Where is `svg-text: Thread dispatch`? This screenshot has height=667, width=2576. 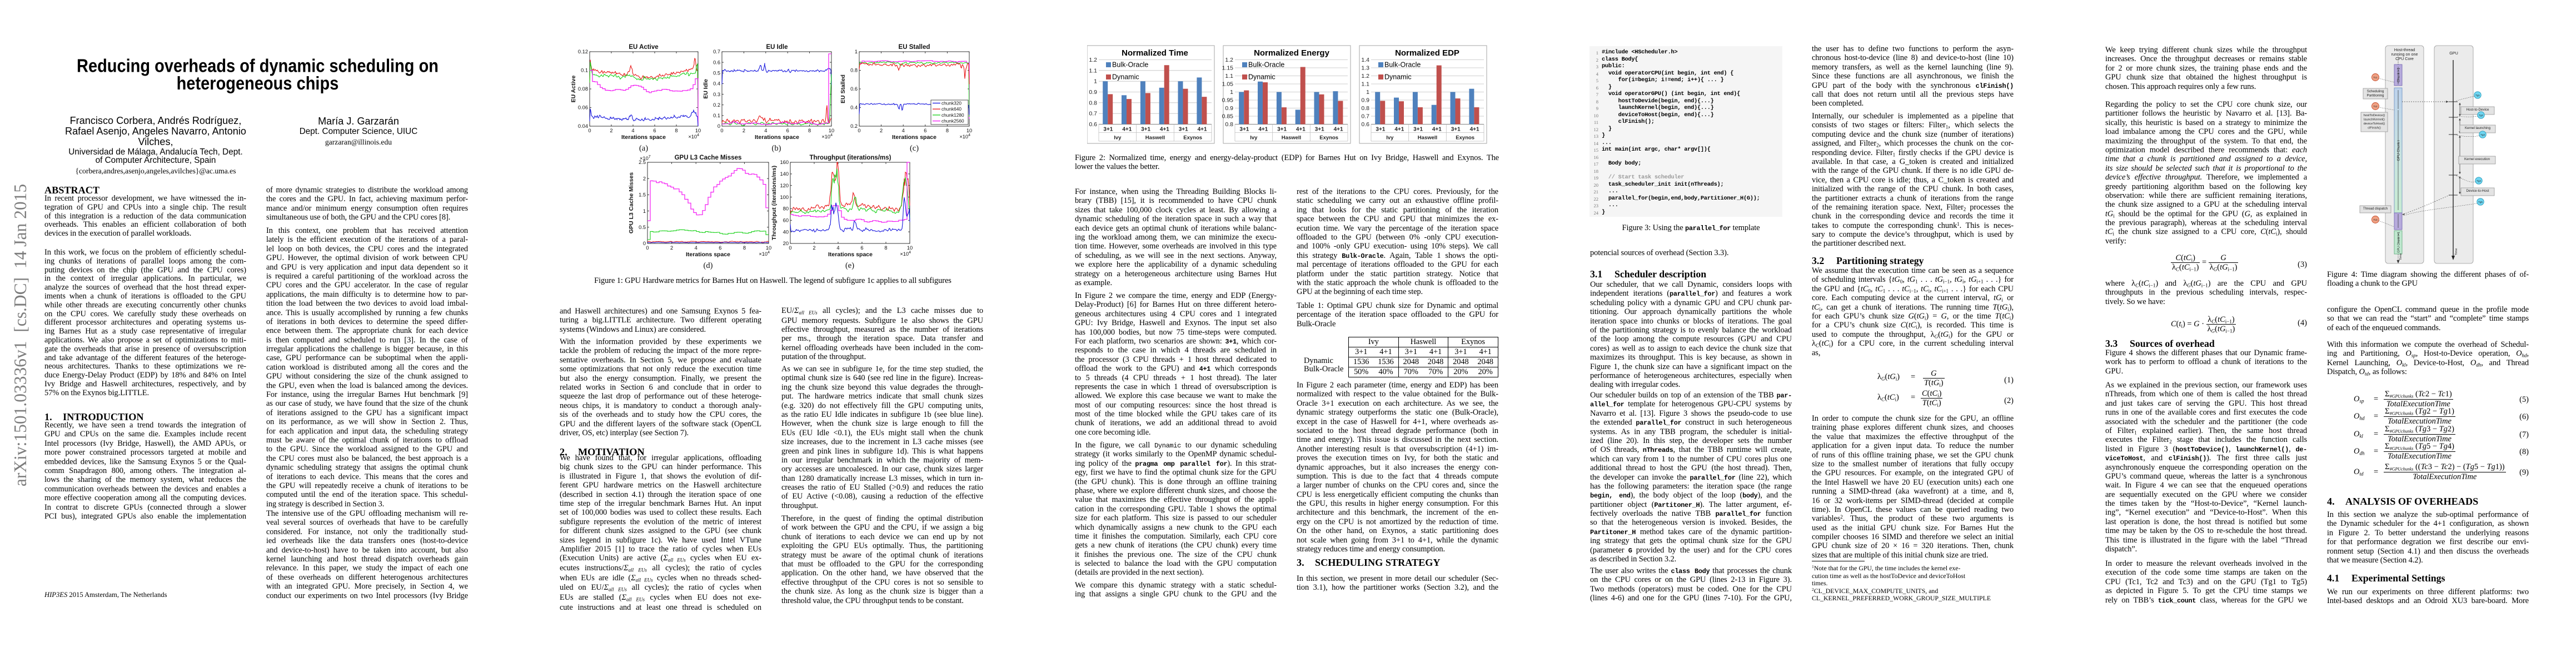 svg-text: Thread dispatch is located at coordinates (2375, 209).